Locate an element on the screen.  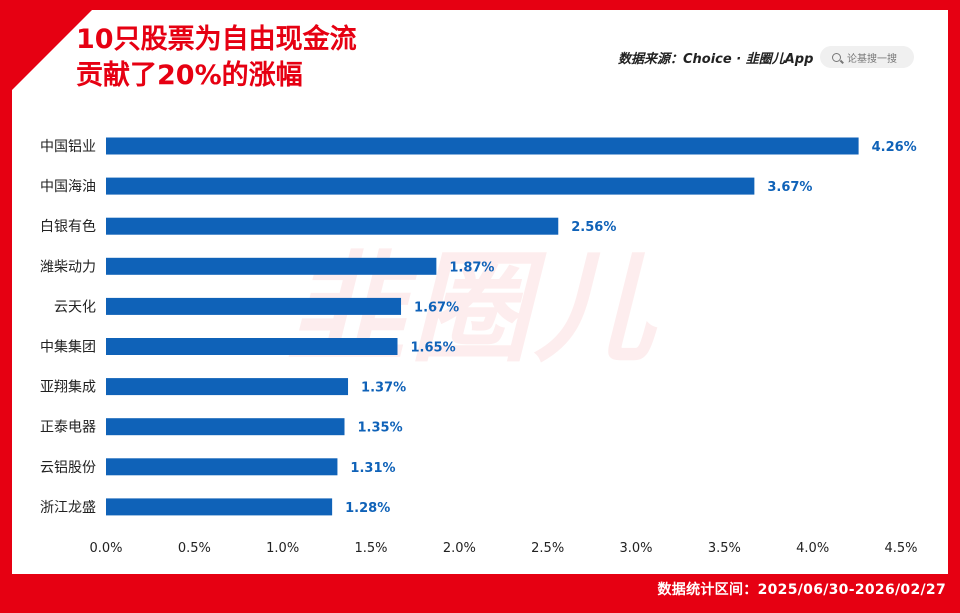
x-tick-label: 1.0% is located at coordinates (282, 548).